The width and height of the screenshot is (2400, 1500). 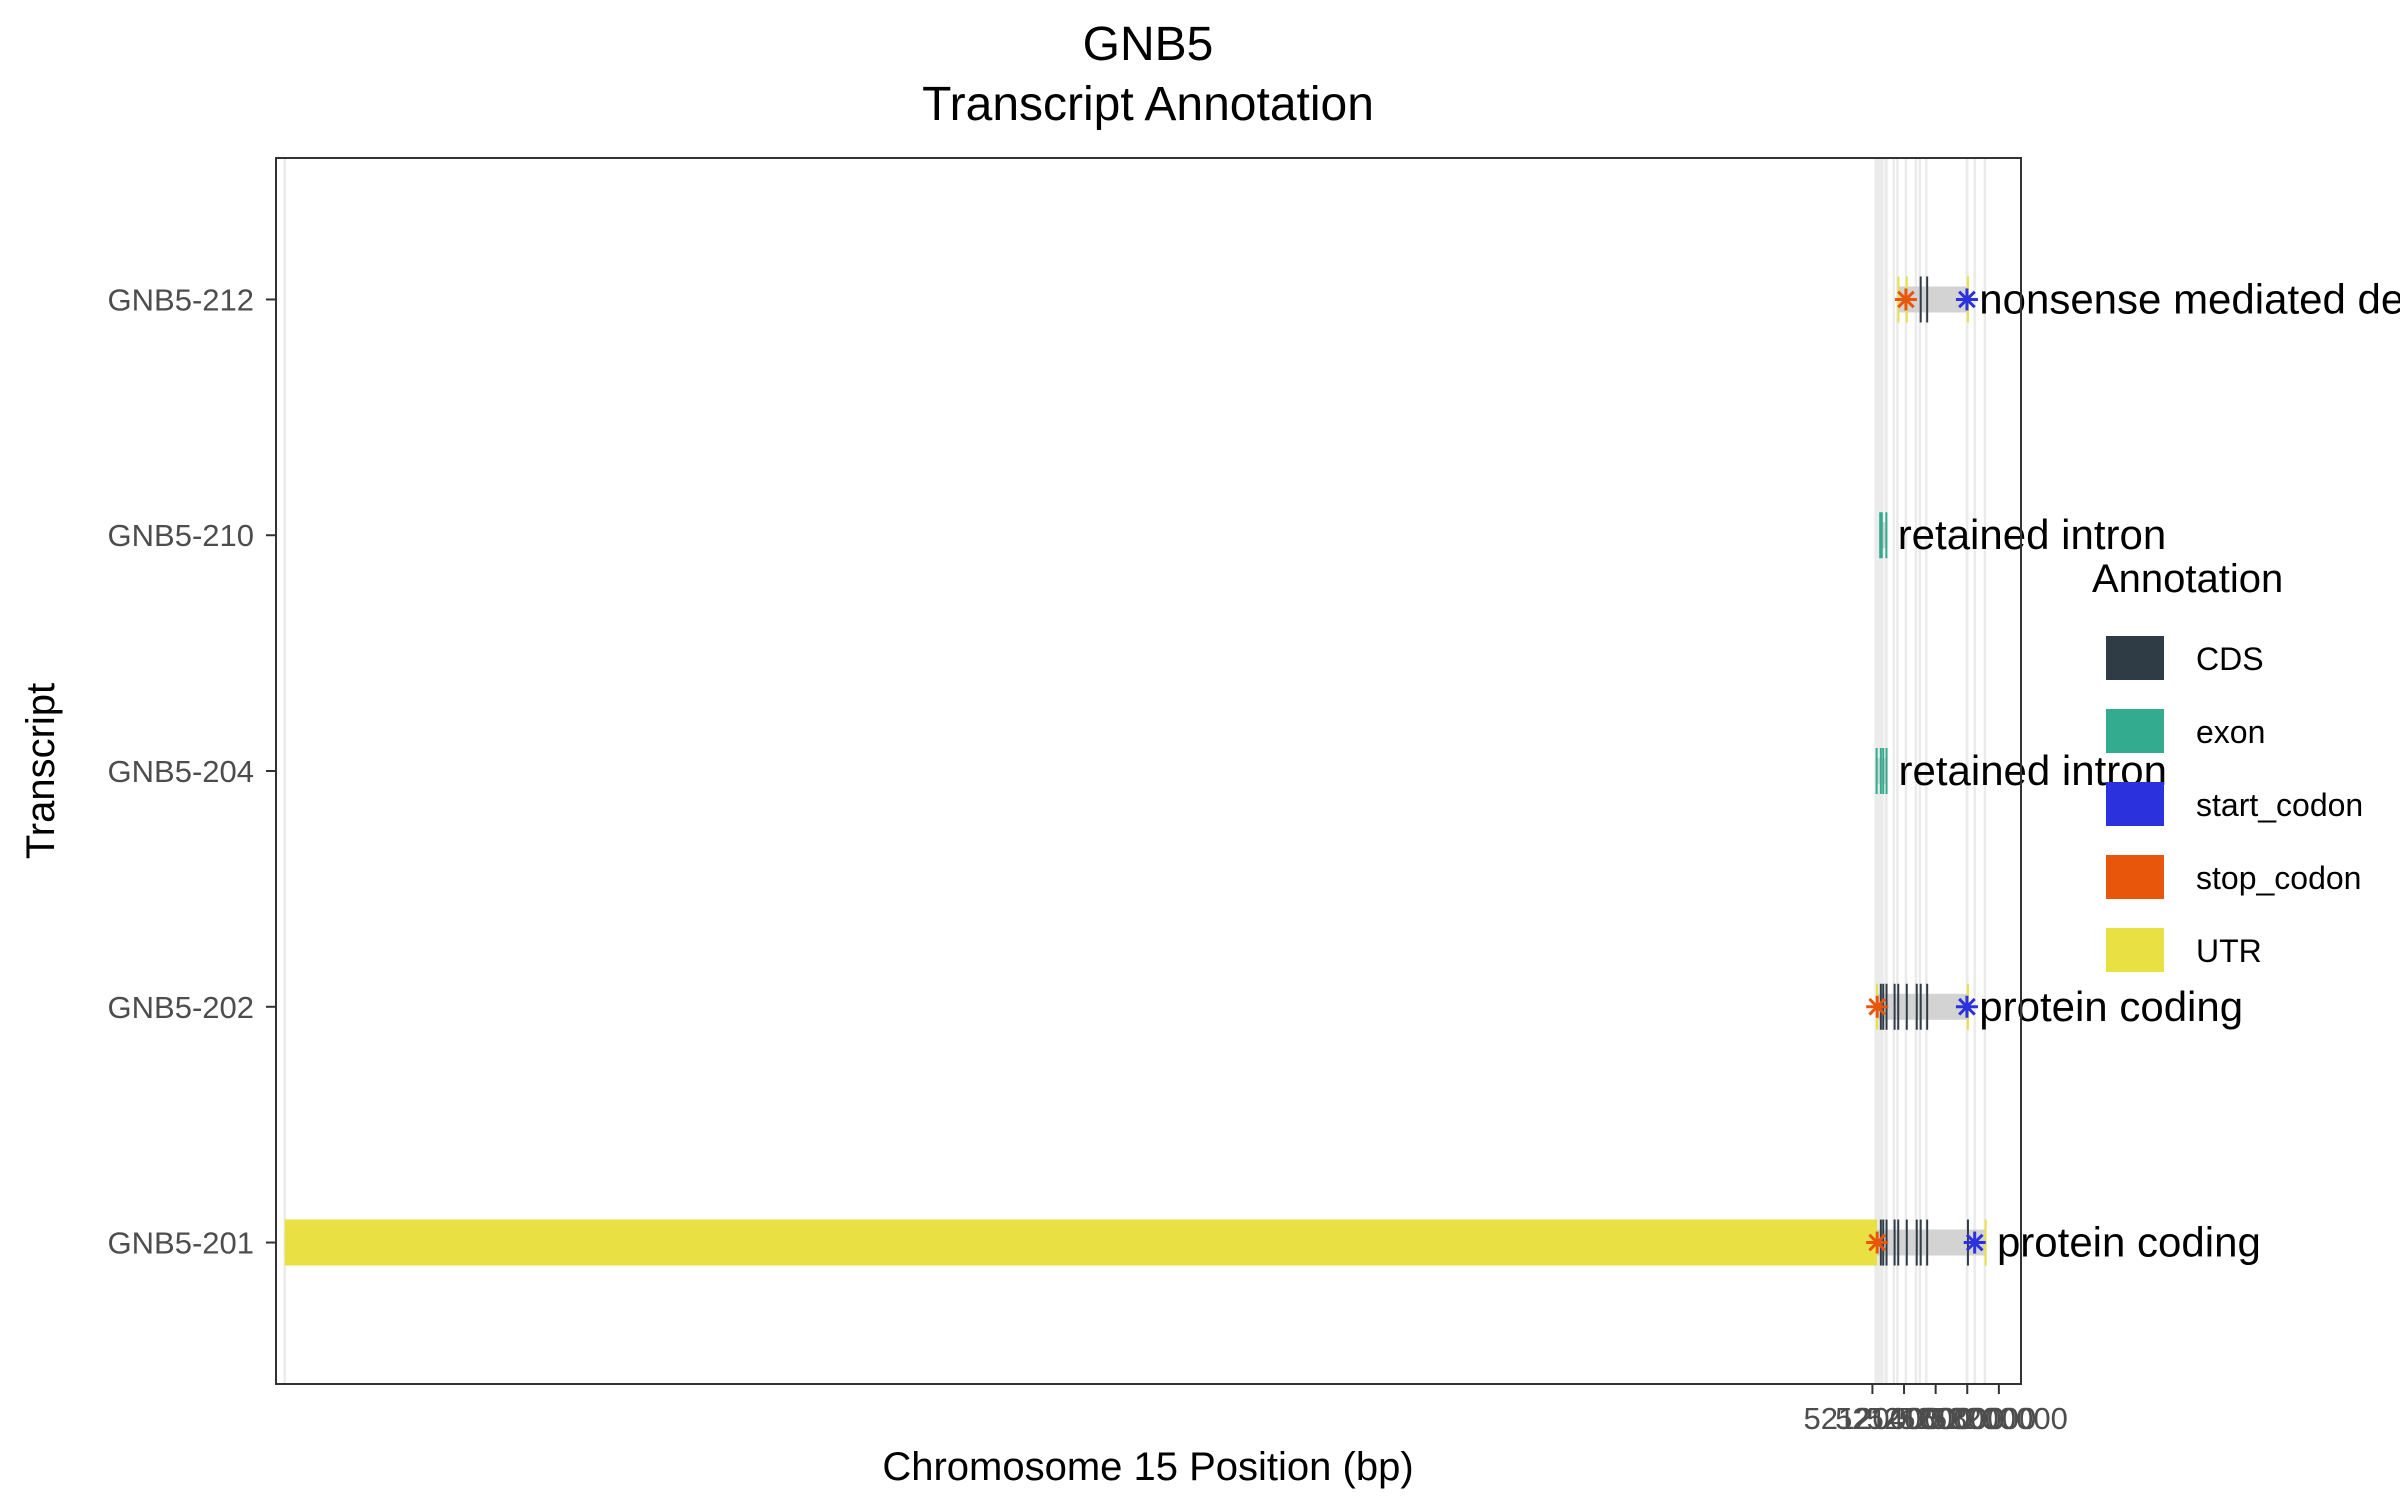 What do you see at coordinates (2230, 659) in the screenshot?
I see `legend-label: CDS` at bounding box center [2230, 659].